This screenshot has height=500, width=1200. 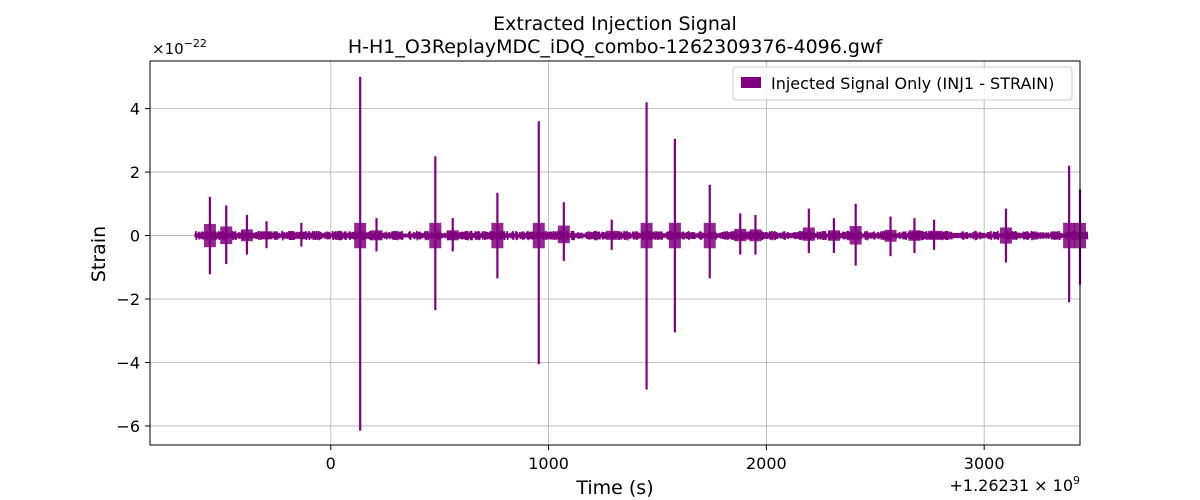 What do you see at coordinates (195, 43) in the screenshot?
I see `y-multiplier-exponent: −22` at bounding box center [195, 43].